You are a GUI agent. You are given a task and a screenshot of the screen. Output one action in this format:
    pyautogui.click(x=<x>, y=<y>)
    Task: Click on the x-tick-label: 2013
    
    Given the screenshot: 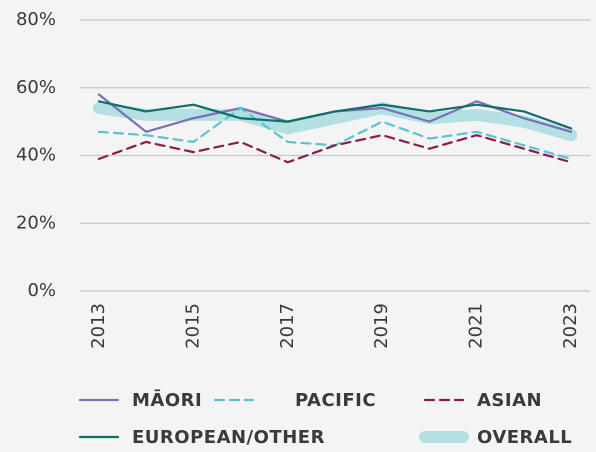 What is the action you would take?
    pyautogui.click(x=98, y=326)
    